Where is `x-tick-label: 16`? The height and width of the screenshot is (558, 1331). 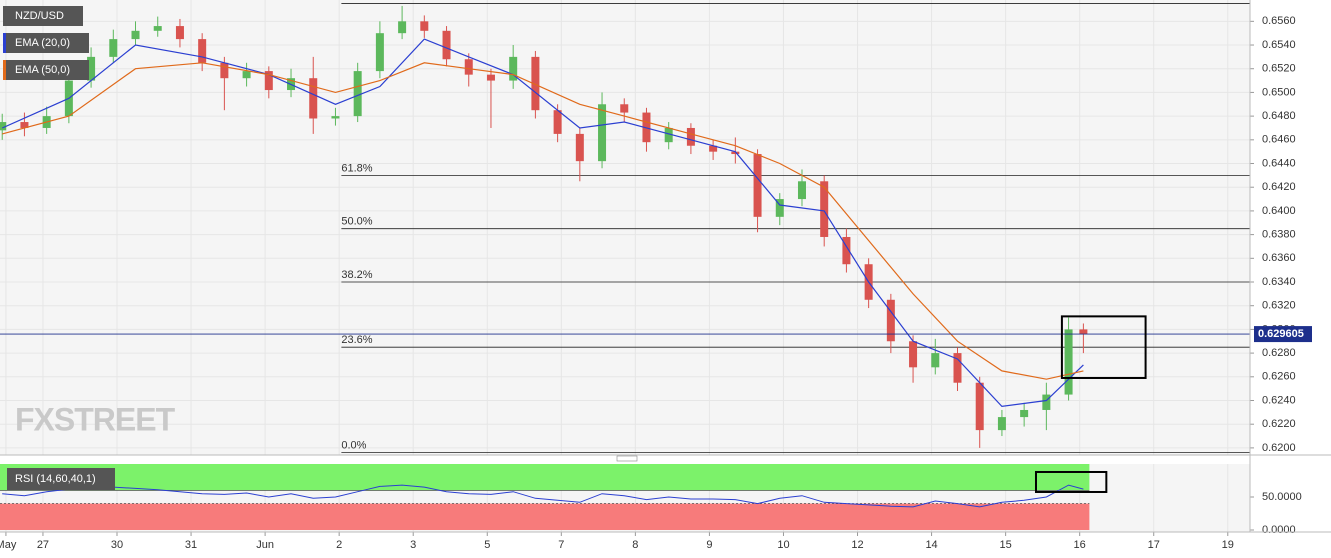 x-tick-label: 16 is located at coordinates (1080, 545).